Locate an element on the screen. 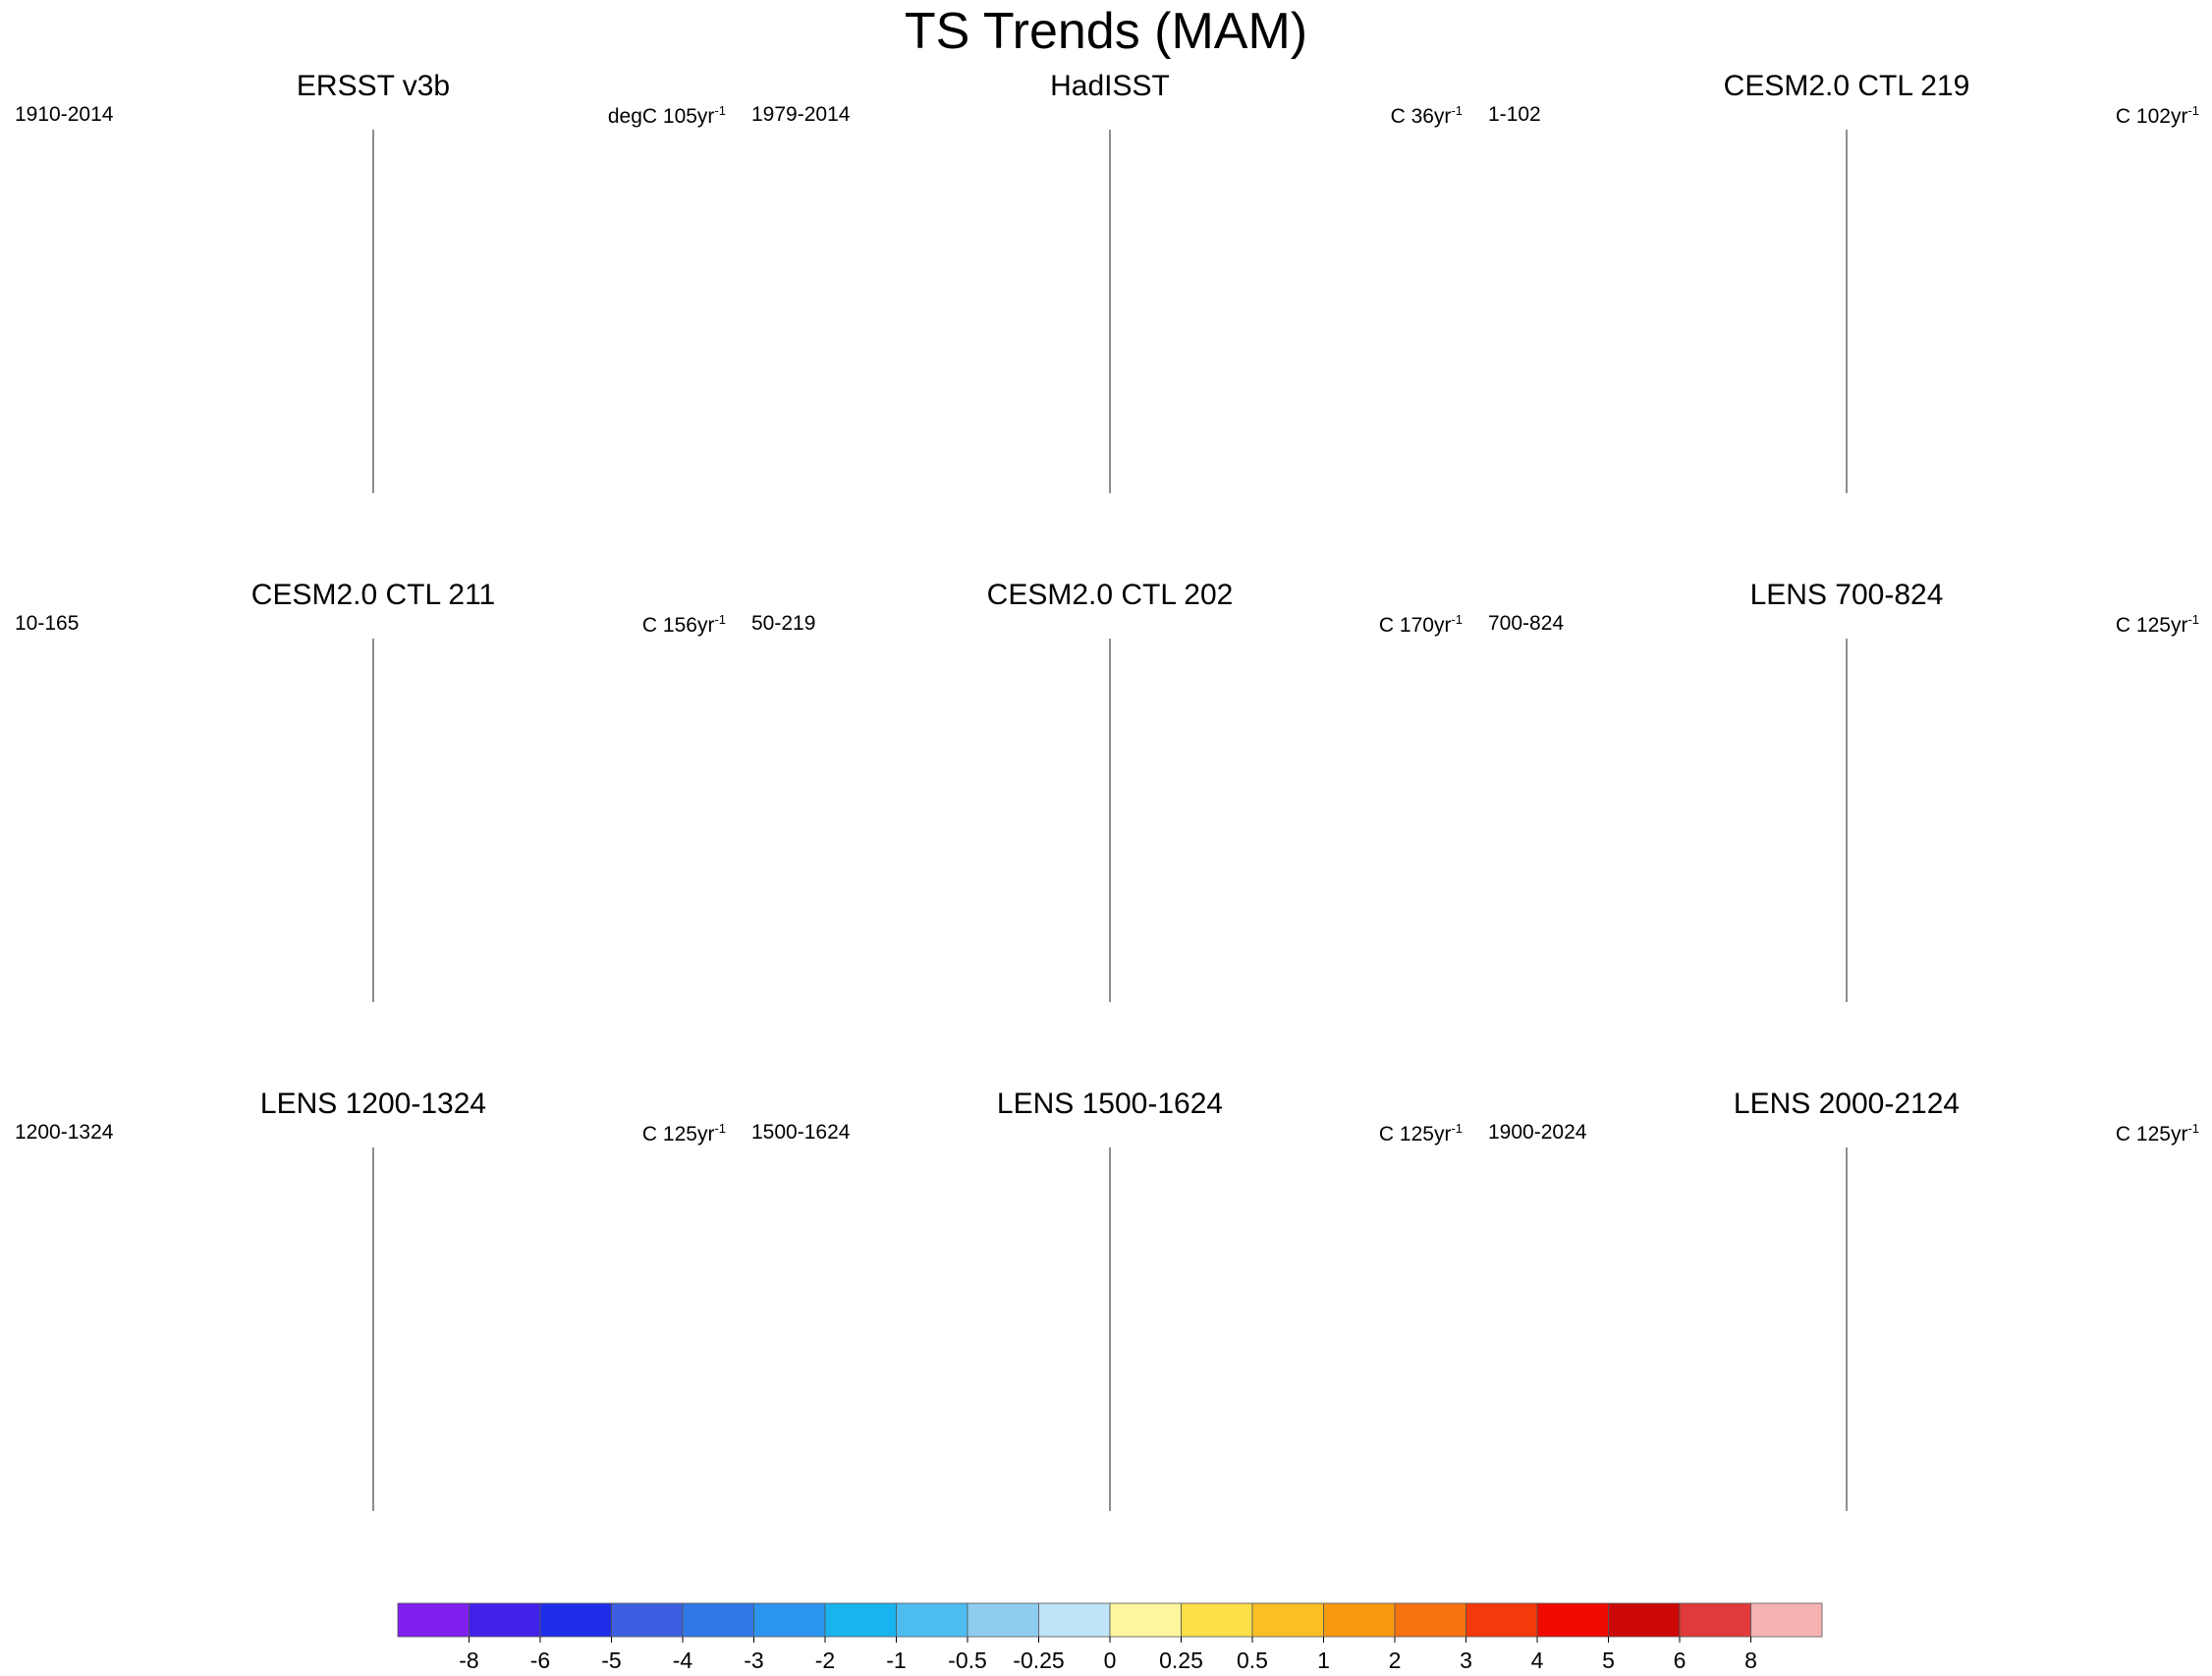  continent-south-america is located at coordinates (995, 360).